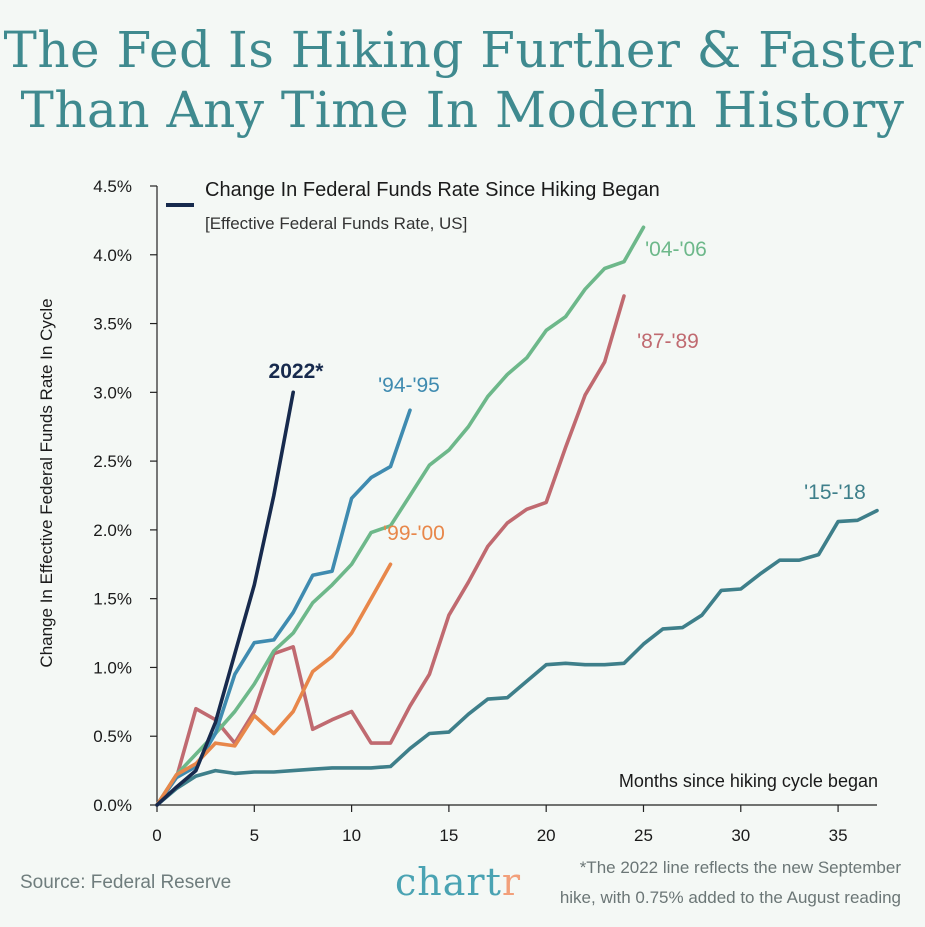 The height and width of the screenshot is (927, 925). Describe the element at coordinates (462, 110) in the screenshot. I see `title-line-2: Than Any Time In Modern History` at that location.